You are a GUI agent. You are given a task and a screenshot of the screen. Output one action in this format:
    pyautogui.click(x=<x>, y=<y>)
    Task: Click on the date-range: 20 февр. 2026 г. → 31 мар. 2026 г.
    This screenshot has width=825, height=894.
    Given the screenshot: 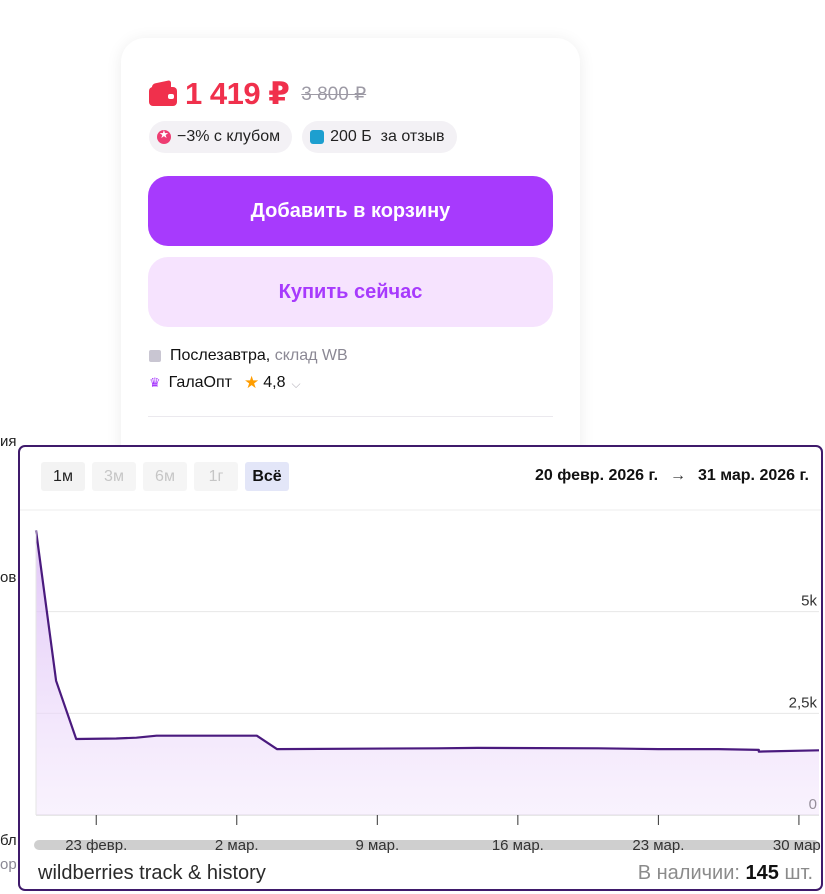 What is the action you would take?
    pyautogui.click(x=672, y=476)
    